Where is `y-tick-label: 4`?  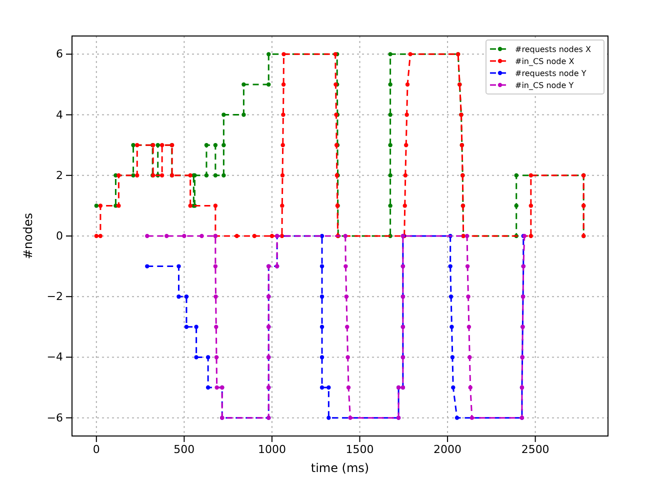 y-tick-label: 4 is located at coordinates (59, 115).